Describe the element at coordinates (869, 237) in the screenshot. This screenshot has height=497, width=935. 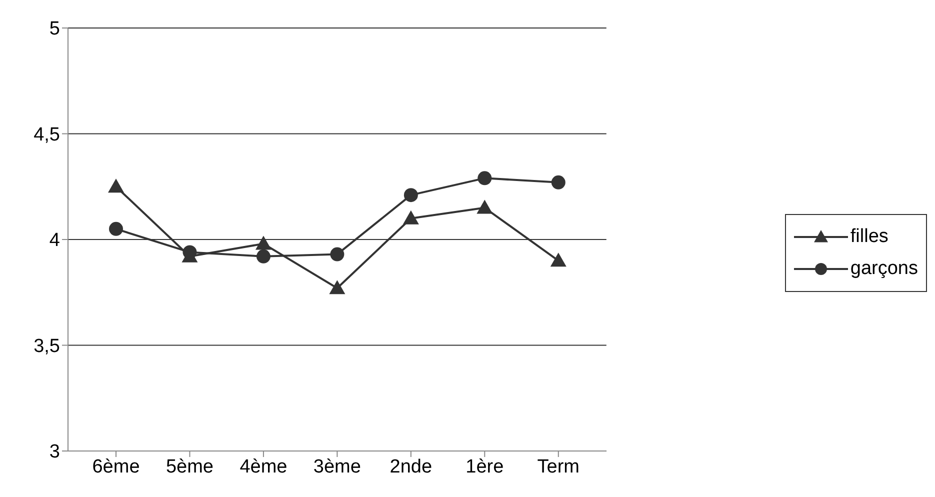
I see `legend-label: filles` at that location.